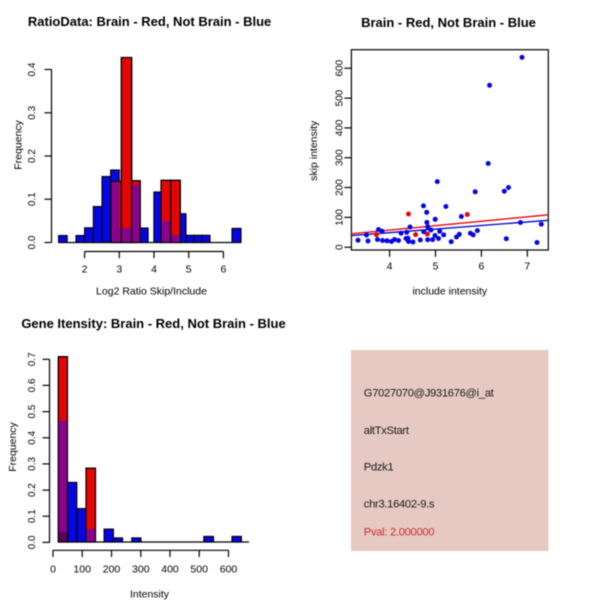 This screenshot has width=600, height=605. I want to click on svg-text: skip intensity, so click(314, 150).